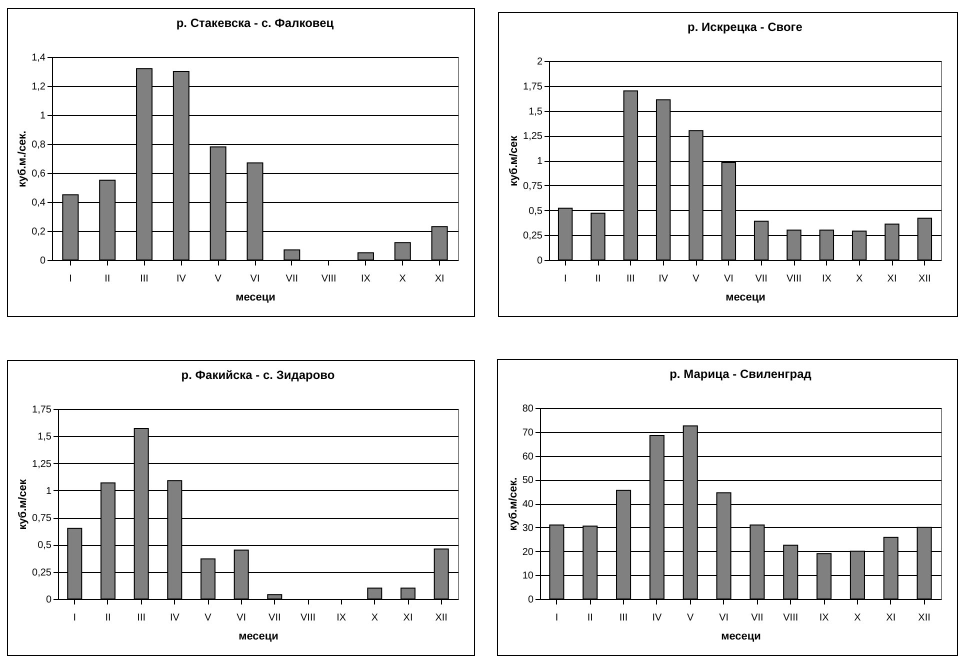  I want to click on y-tick-label: 80, so click(528, 409).